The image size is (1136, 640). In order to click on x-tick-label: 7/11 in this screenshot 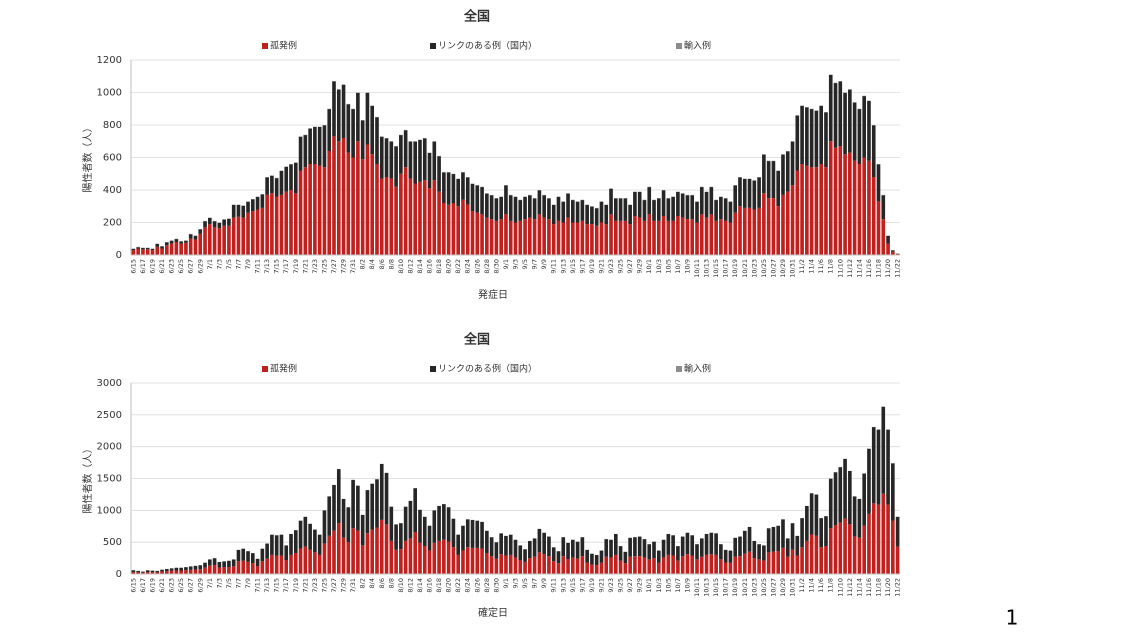, I will do `click(258, 266)`.